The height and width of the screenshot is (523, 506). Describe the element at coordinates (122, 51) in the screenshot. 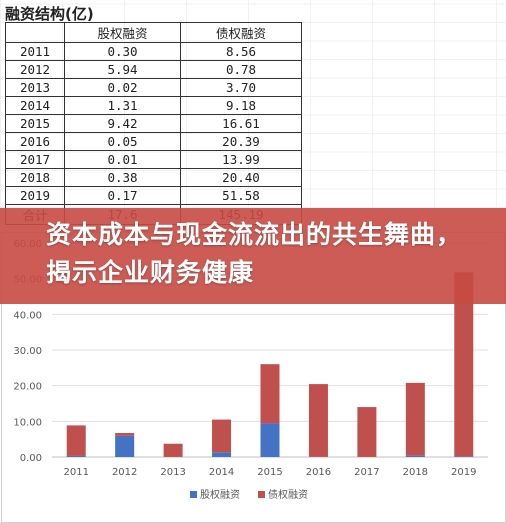

I see `table-cell: 0.30` at that location.